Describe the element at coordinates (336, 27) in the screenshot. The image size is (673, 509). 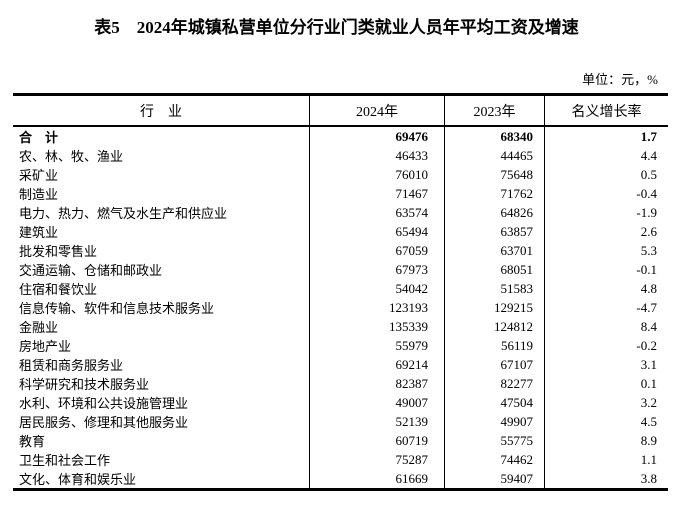
I see `table-title: 表5 2024年城镇私营单位分行业门类就业人员年平均工资及增速` at that location.